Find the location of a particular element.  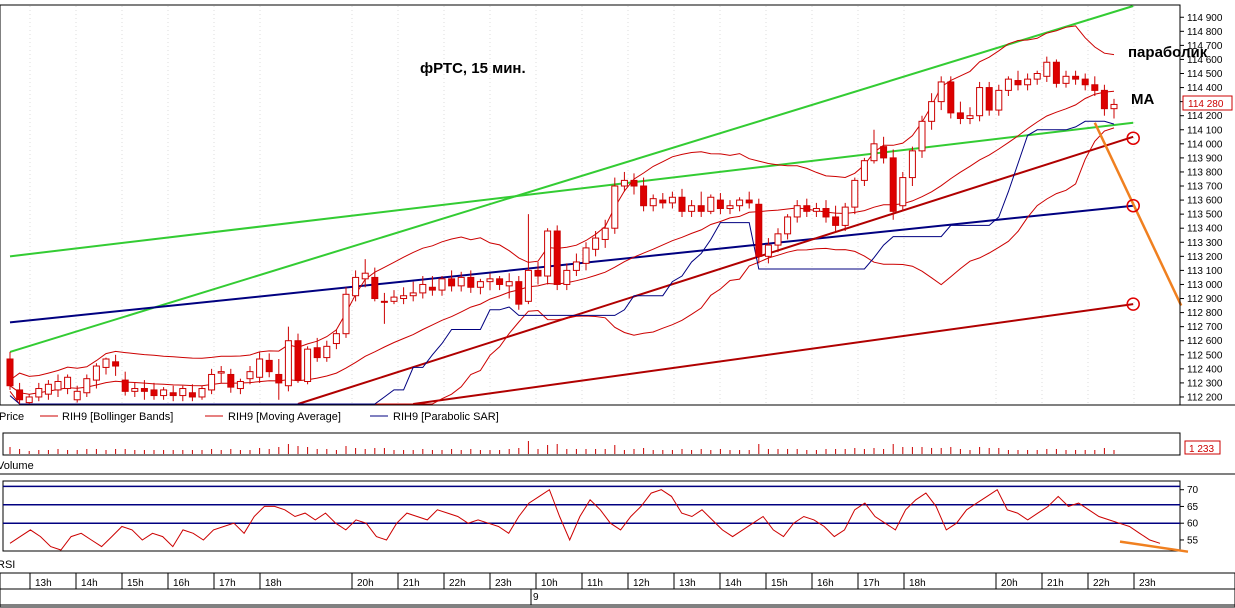

volume-value-tag is located at coordinates (1202, 447).